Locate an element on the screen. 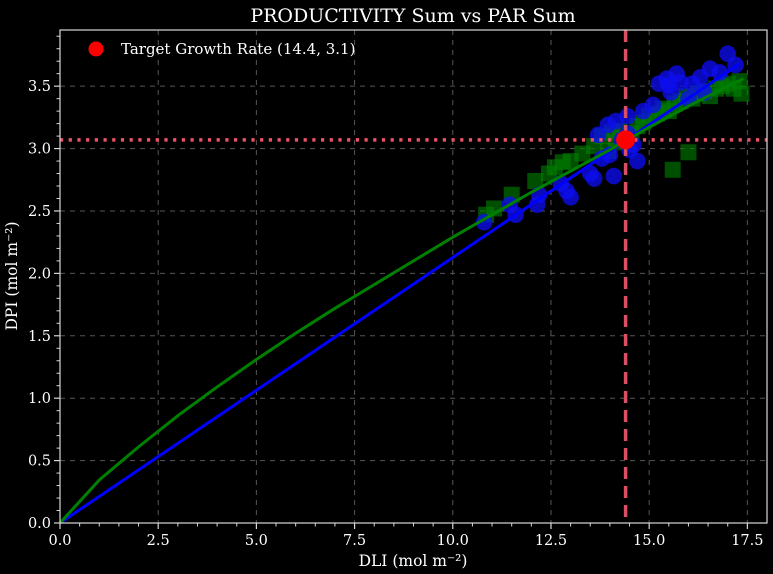 This screenshot has height=574, width=773. chart-title: PRODUCTIVITY Sum vs PAR Sum is located at coordinates (412, 16).